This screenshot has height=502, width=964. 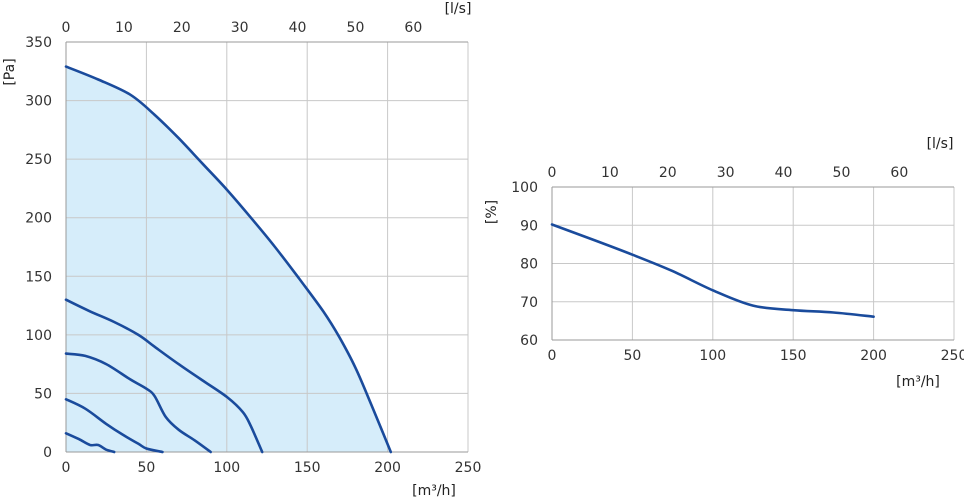 What do you see at coordinates (38, 219) in the screenshot?
I see `y-tick-label: 200` at bounding box center [38, 219].